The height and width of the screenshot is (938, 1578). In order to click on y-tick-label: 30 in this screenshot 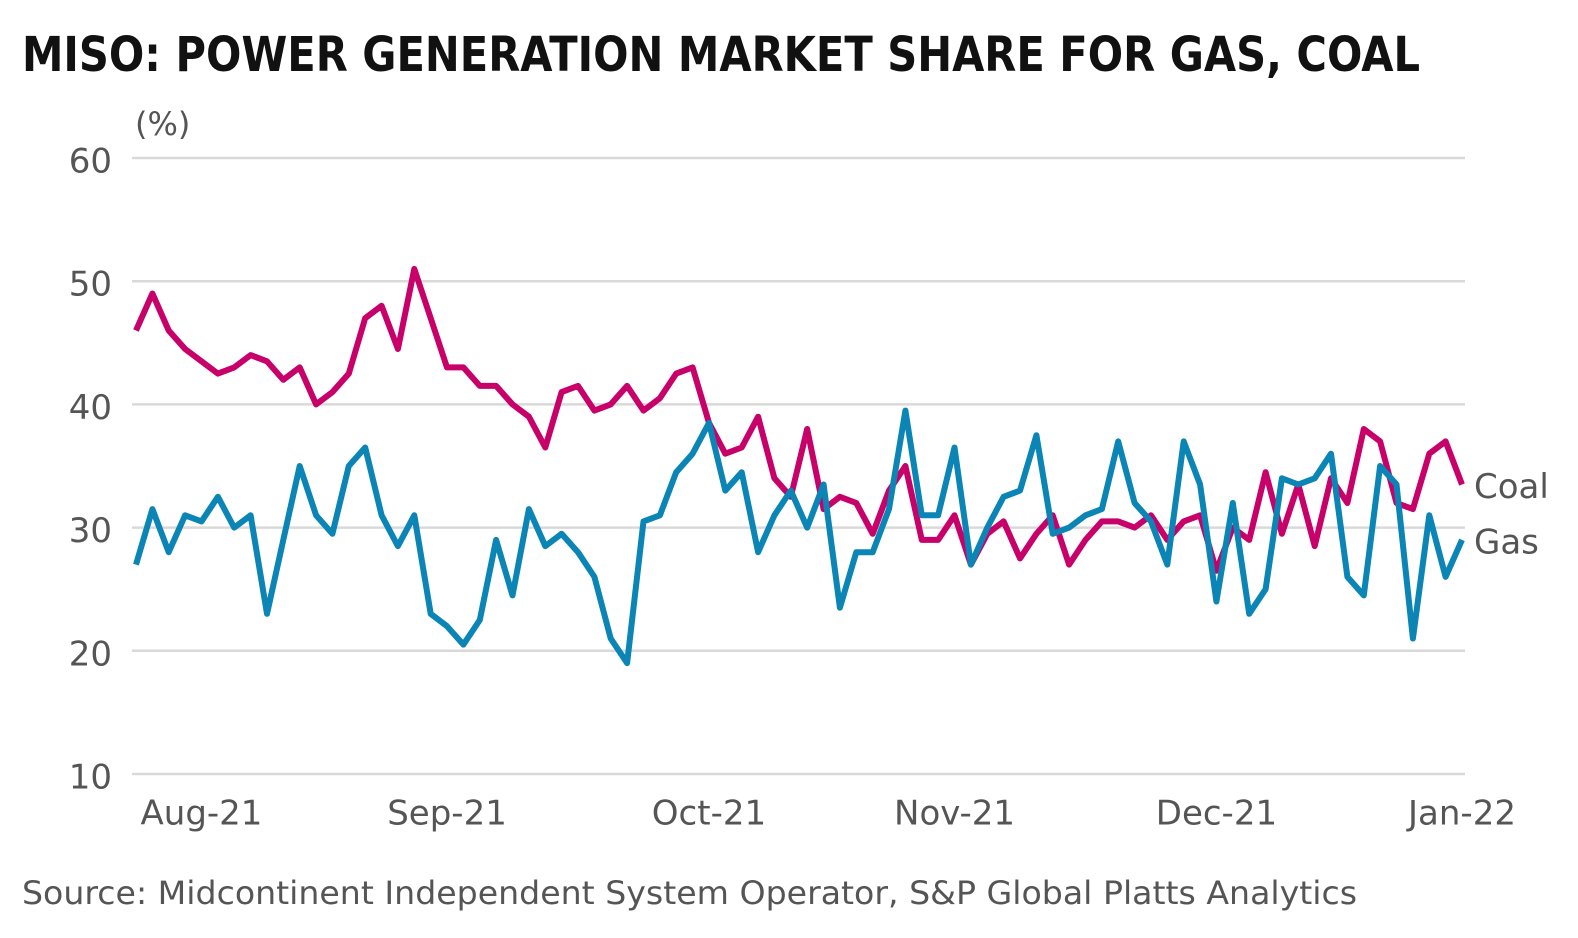, I will do `click(90, 531)`.